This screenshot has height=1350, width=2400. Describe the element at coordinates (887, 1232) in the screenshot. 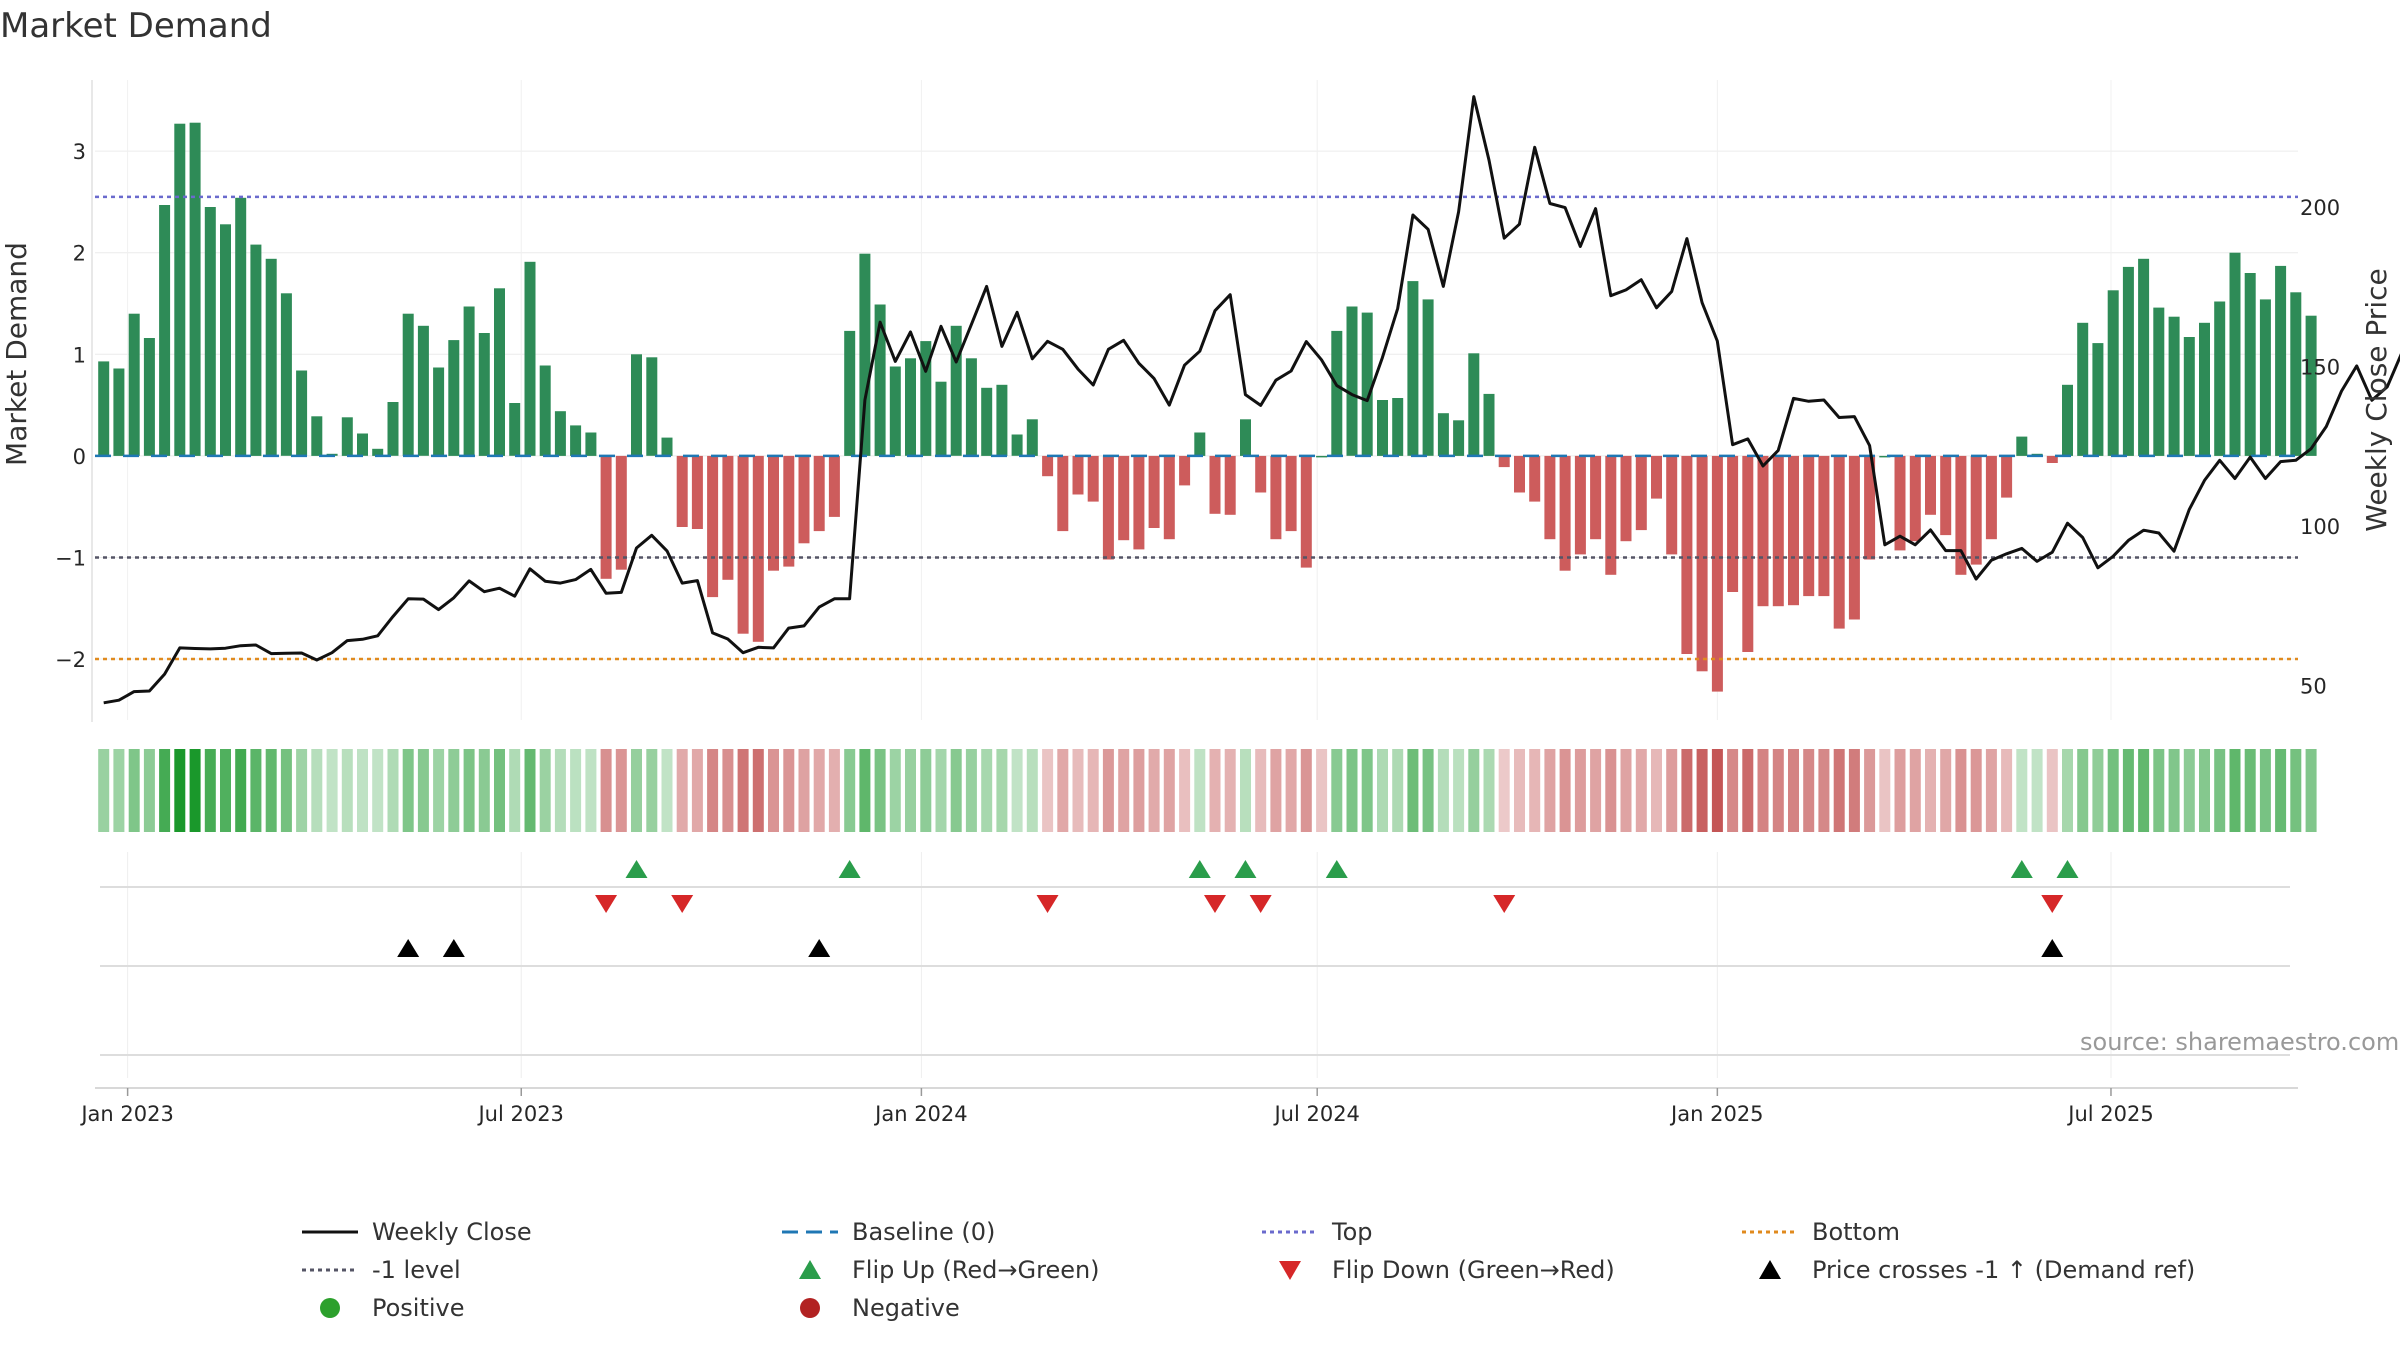

I see `legend-item-baseline: Baseline (0)` at that location.